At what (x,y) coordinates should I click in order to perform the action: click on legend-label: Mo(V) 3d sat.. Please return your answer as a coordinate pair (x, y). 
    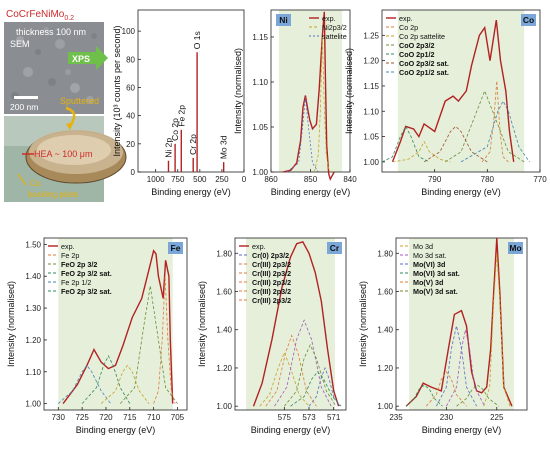
    Looking at the image, I should click on (435, 291).